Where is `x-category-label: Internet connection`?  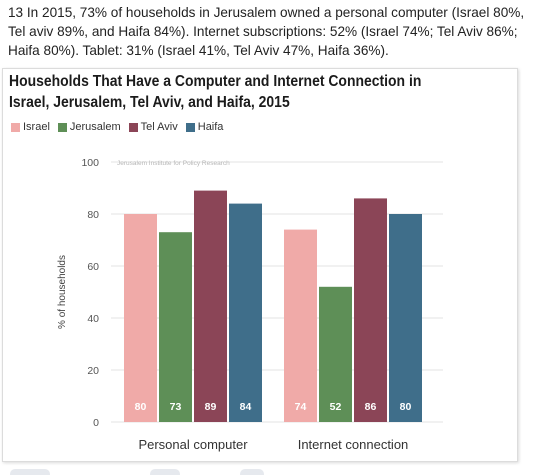 x-category-label: Internet connection is located at coordinates (353, 444).